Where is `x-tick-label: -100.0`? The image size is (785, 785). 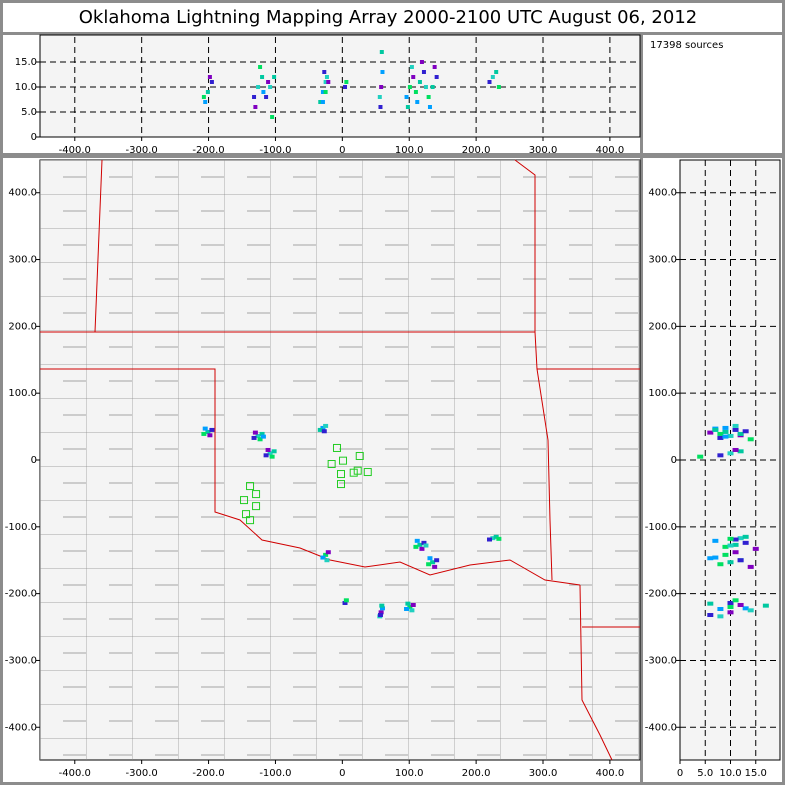 x-tick-label: -100.0 is located at coordinates (275, 773).